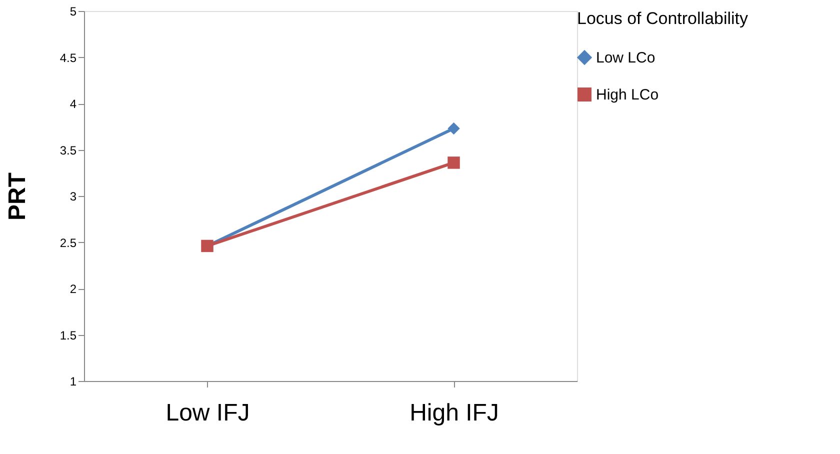  Describe the element at coordinates (663, 18) in the screenshot. I see `legend-title: Locus of Controllability` at that location.